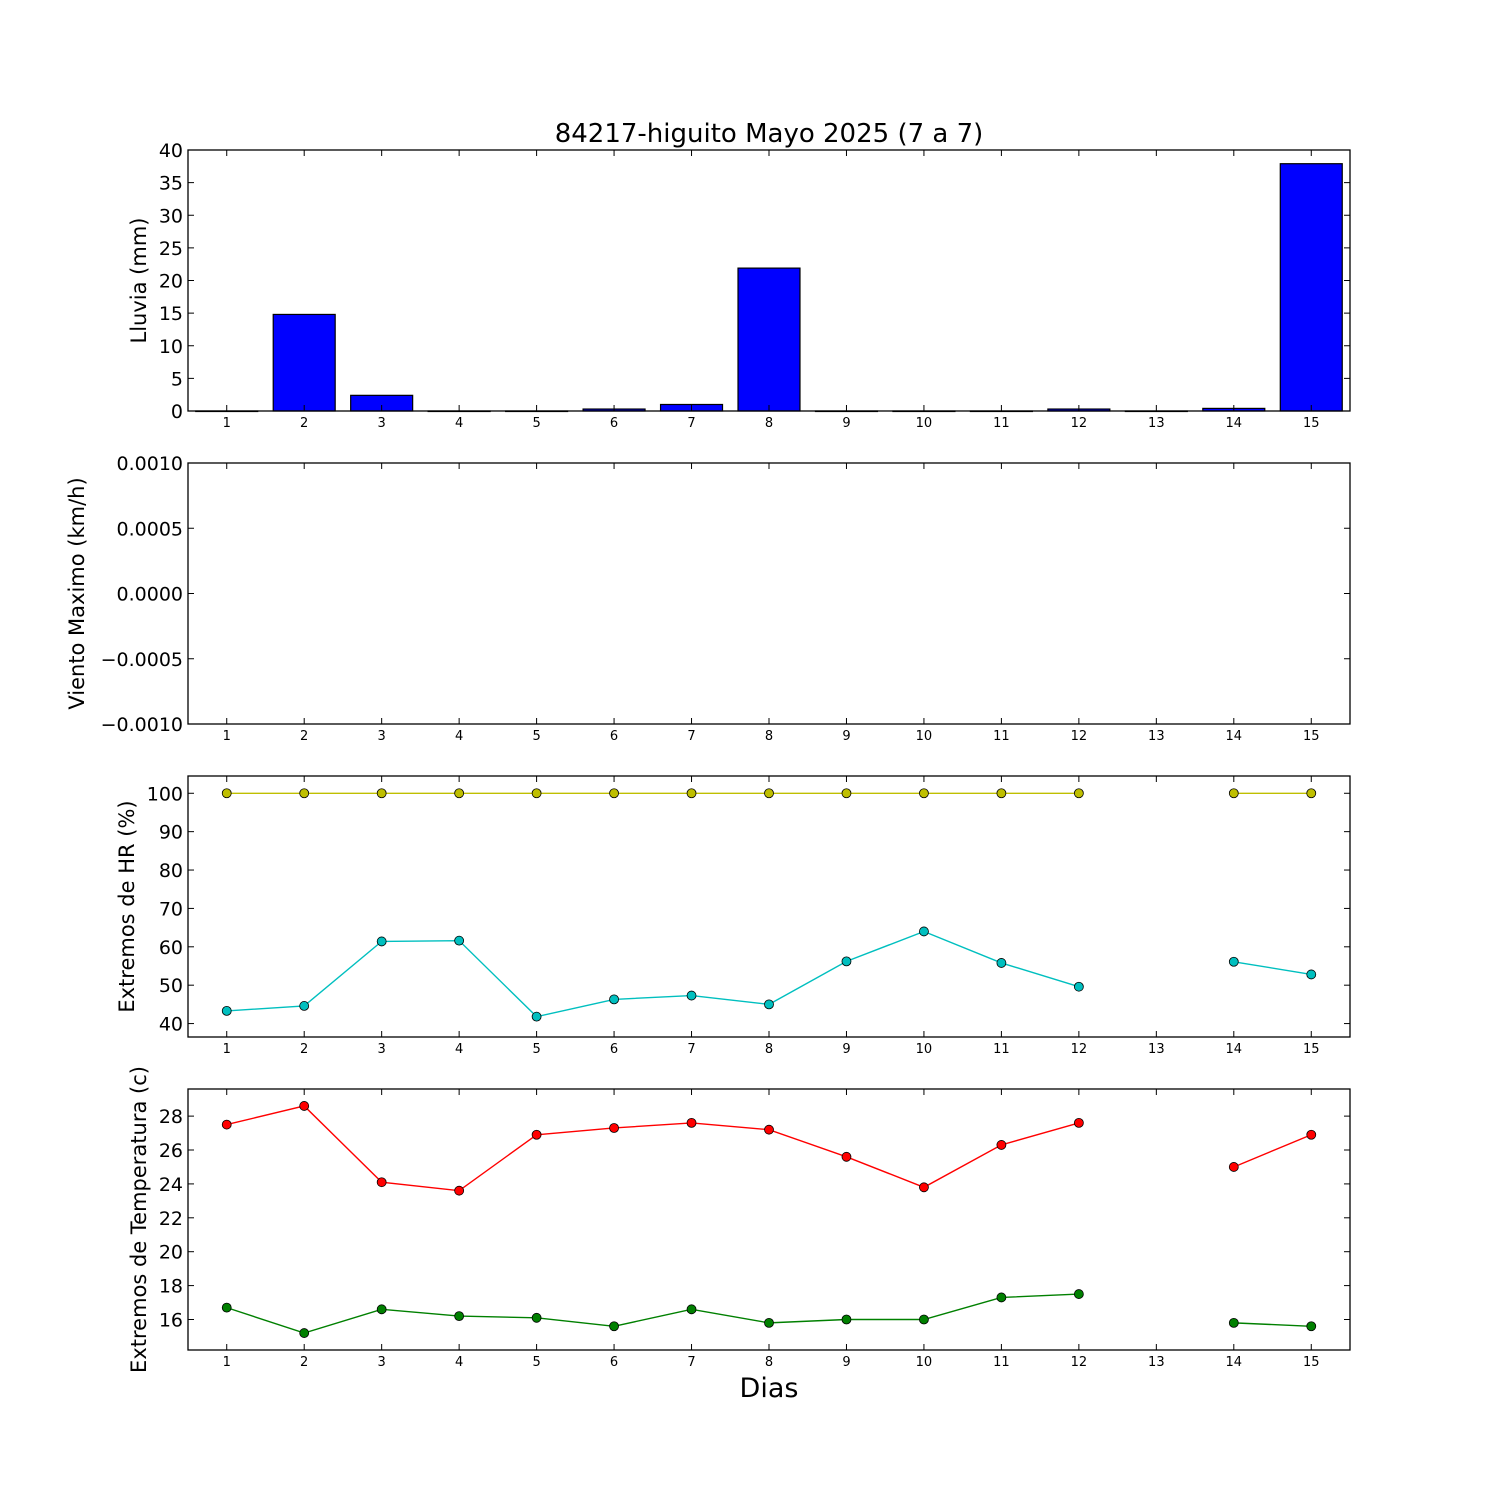  Describe the element at coordinates (769, 593) in the screenshot. I see `axes-frame-viento` at that location.